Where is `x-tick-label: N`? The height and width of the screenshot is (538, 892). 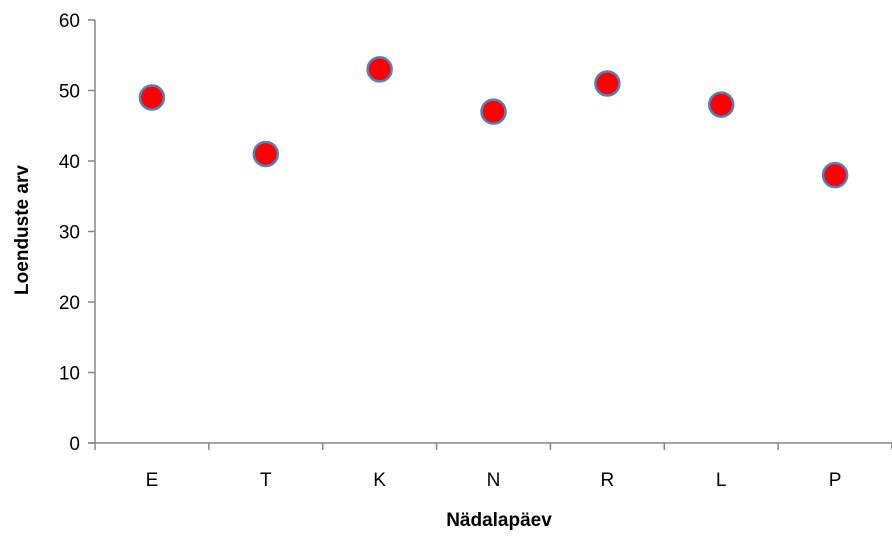 x-tick-label: N is located at coordinates (494, 480).